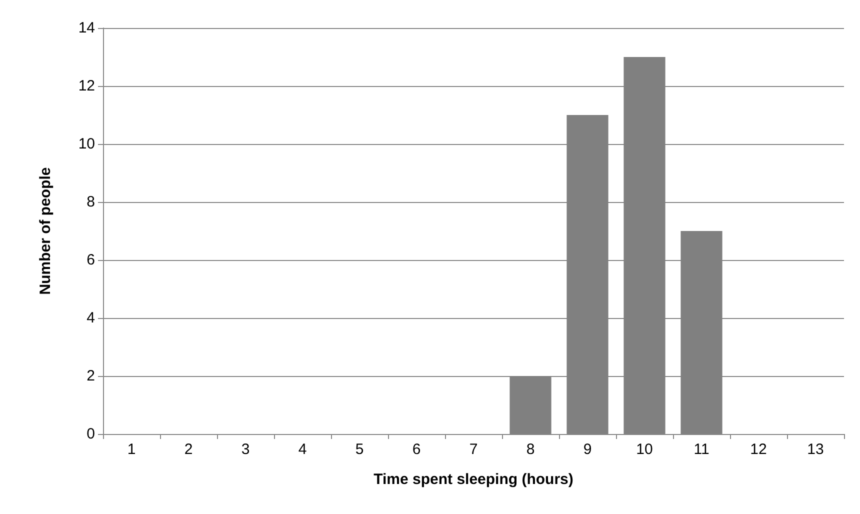 The width and height of the screenshot is (860, 514). Describe the element at coordinates (702, 449) in the screenshot. I see `x-tick-label: 11` at that location.